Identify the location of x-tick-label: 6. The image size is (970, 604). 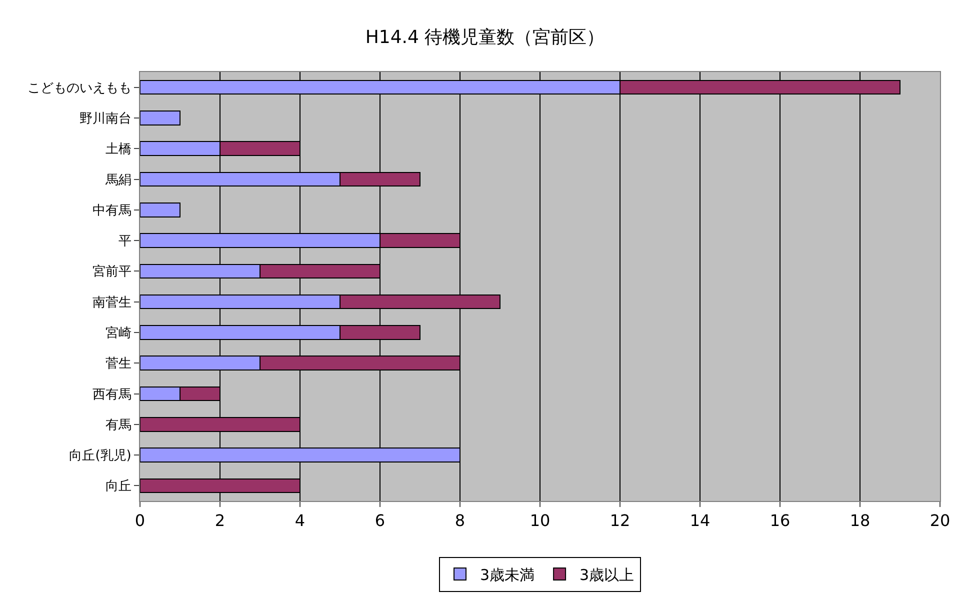
(380, 520).